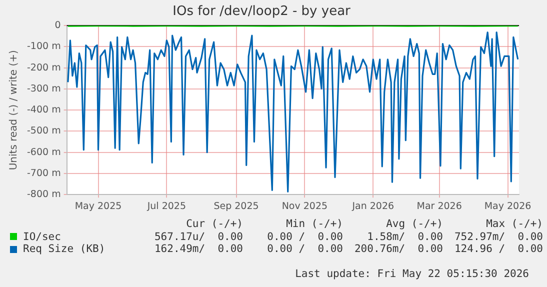  What do you see at coordinates (439, 206) in the screenshot?
I see `x-tick-label: Mar 2026` at bounding box center [439, 206].